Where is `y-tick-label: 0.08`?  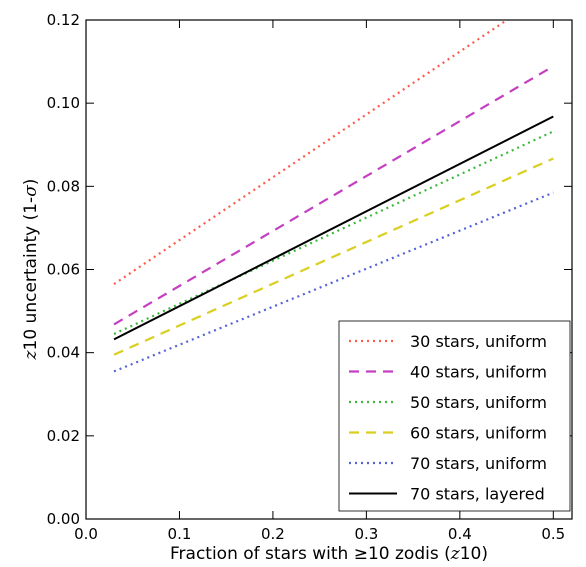 y-tick-label: 0.08 is located at coordinates (63, 186).